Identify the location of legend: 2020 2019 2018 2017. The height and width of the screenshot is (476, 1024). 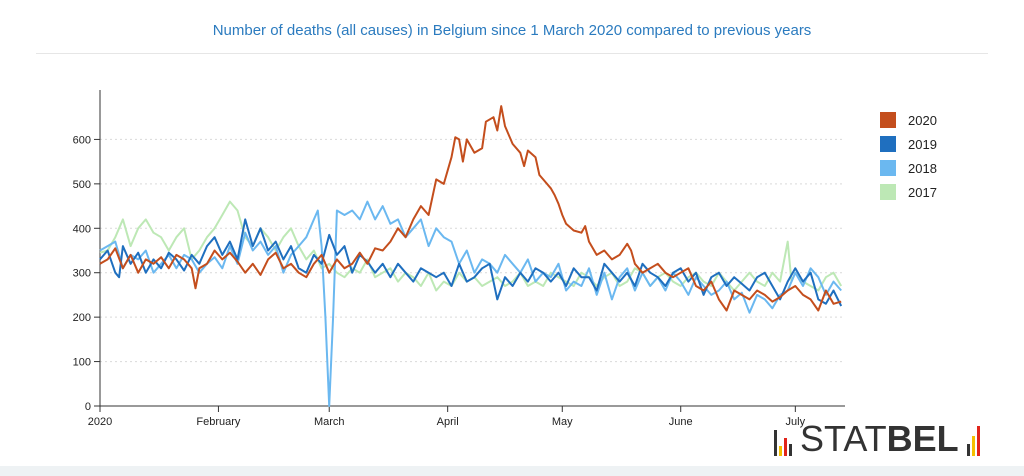
(908, 156).